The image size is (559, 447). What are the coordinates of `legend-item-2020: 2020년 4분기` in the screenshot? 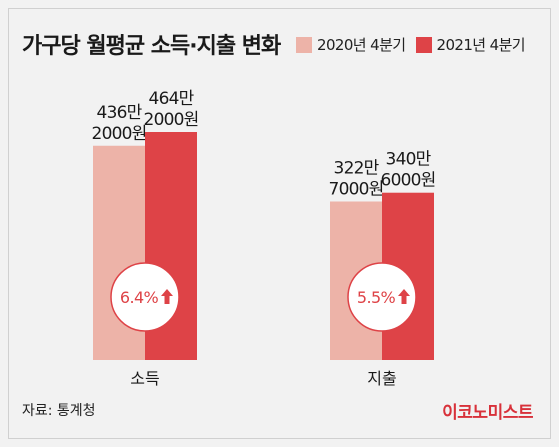 It's located at (351, 44).